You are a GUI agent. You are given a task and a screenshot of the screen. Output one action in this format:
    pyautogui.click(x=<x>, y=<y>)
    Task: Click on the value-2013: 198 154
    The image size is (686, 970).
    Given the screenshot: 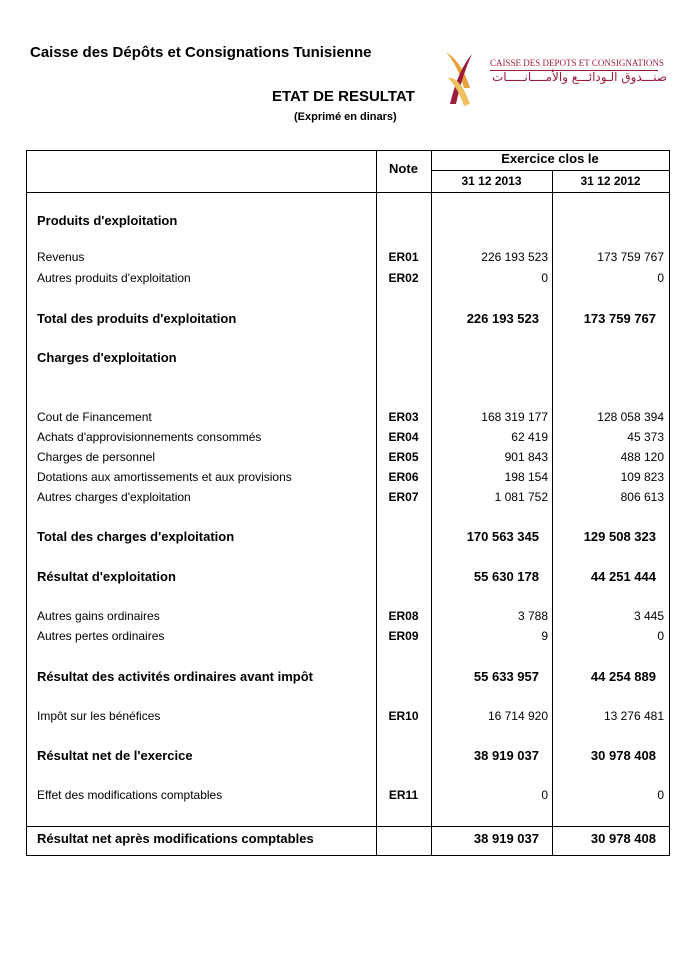 What is the action you would take?
    pyautogui.click(x=526, y=477)
    